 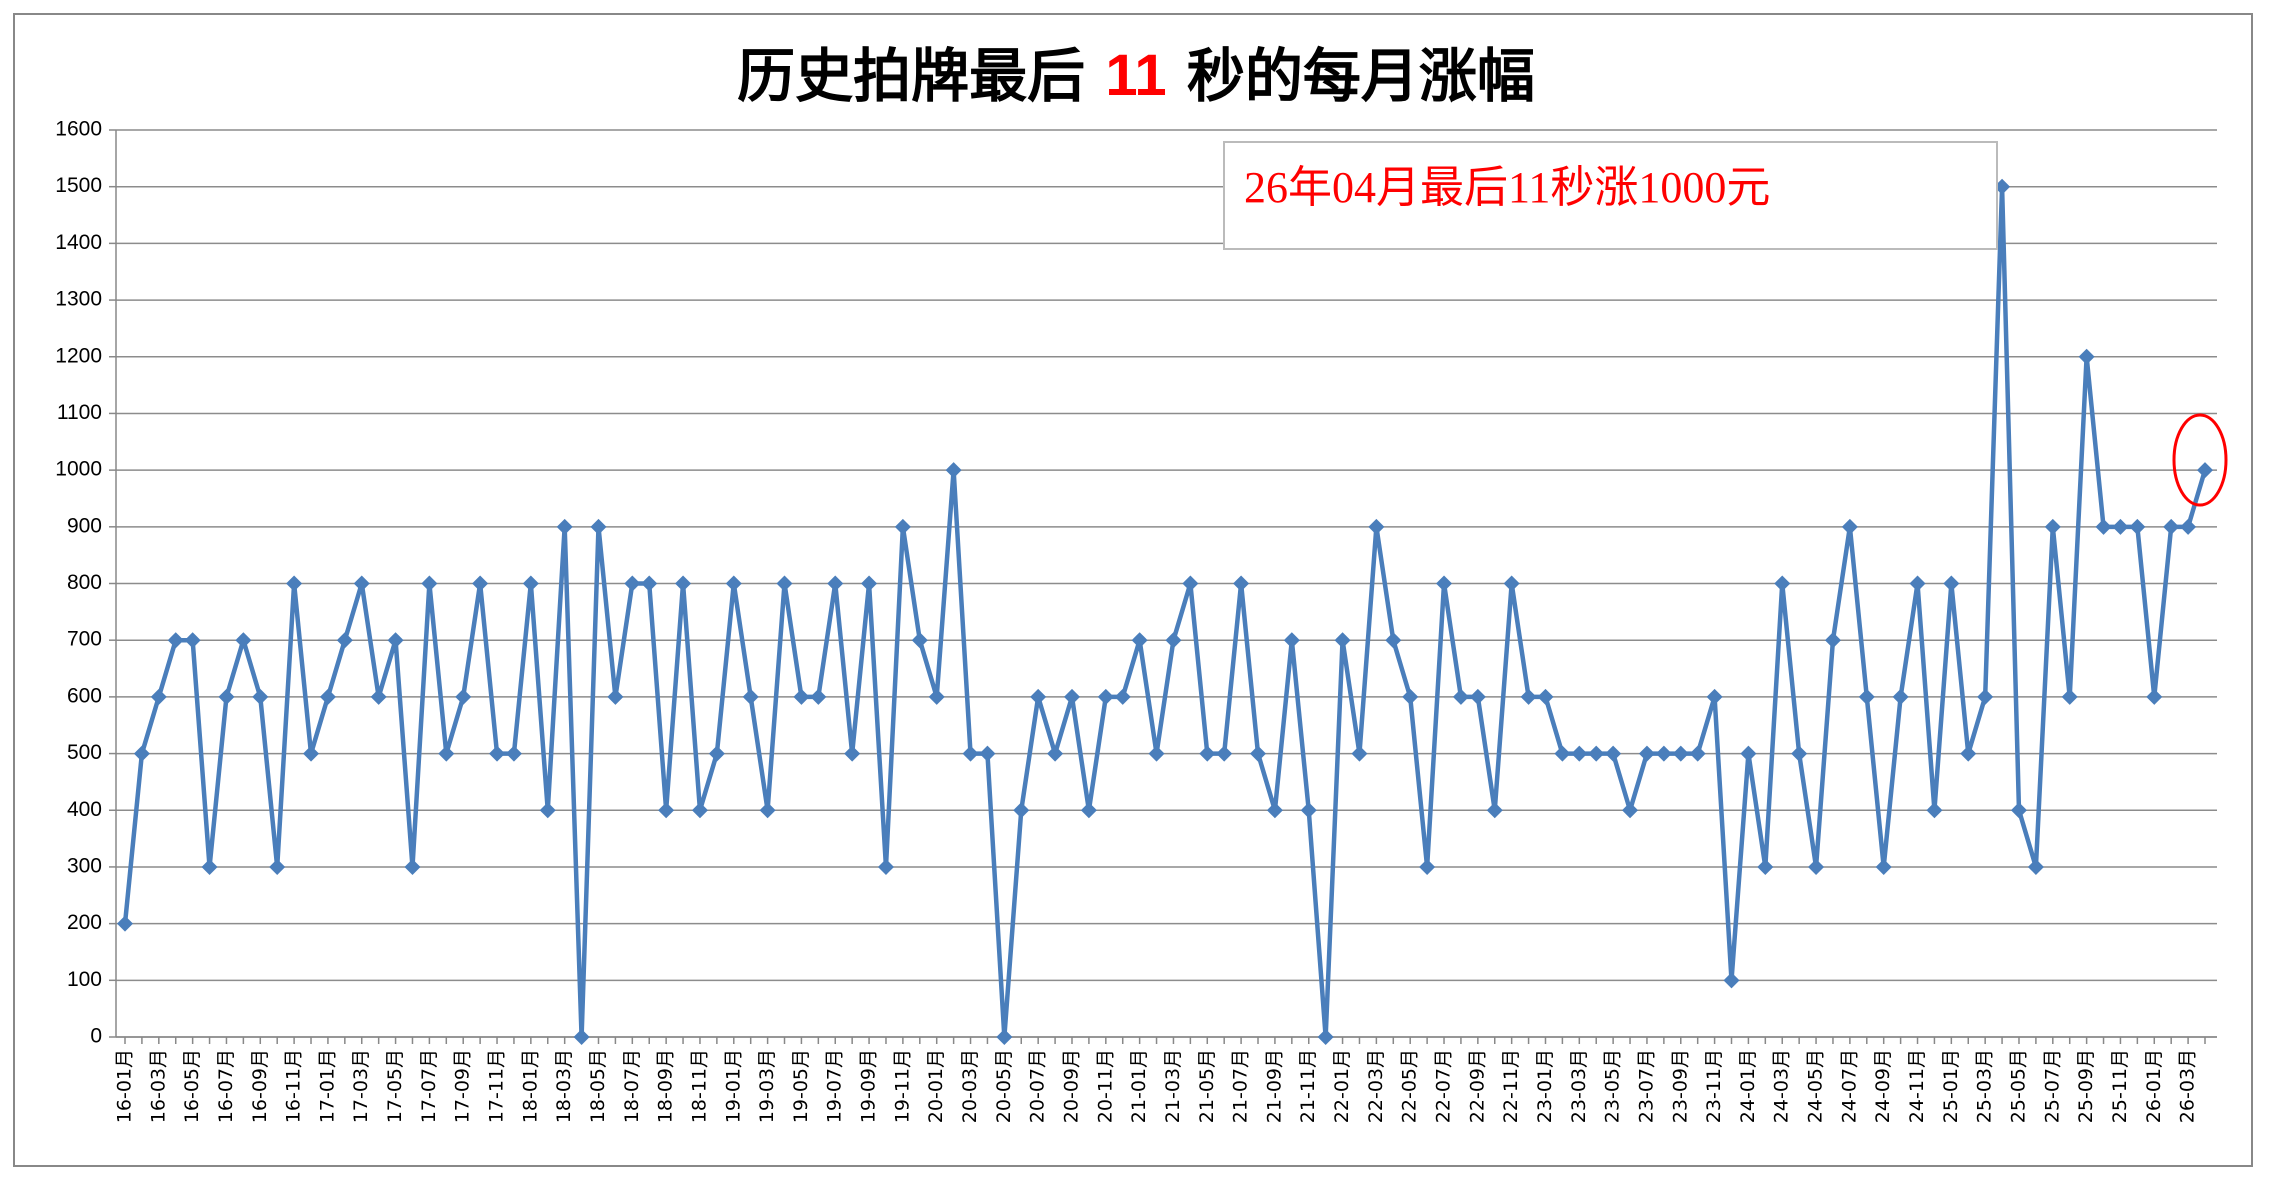 I want to click on annotation: 26年04月最后11秒涨1000元, so click(x=1507, y=187).